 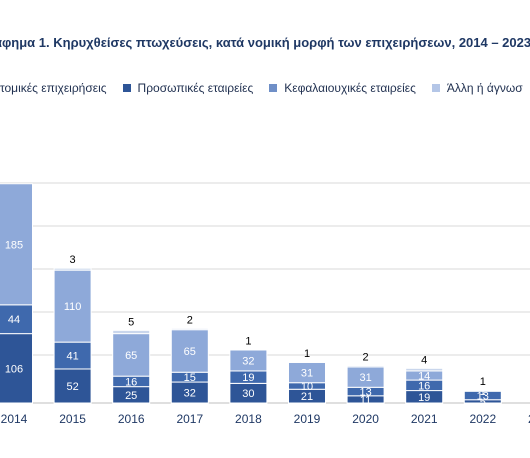 I want to click on legend-swatch-prosopikes, so click(x=126, y=88).